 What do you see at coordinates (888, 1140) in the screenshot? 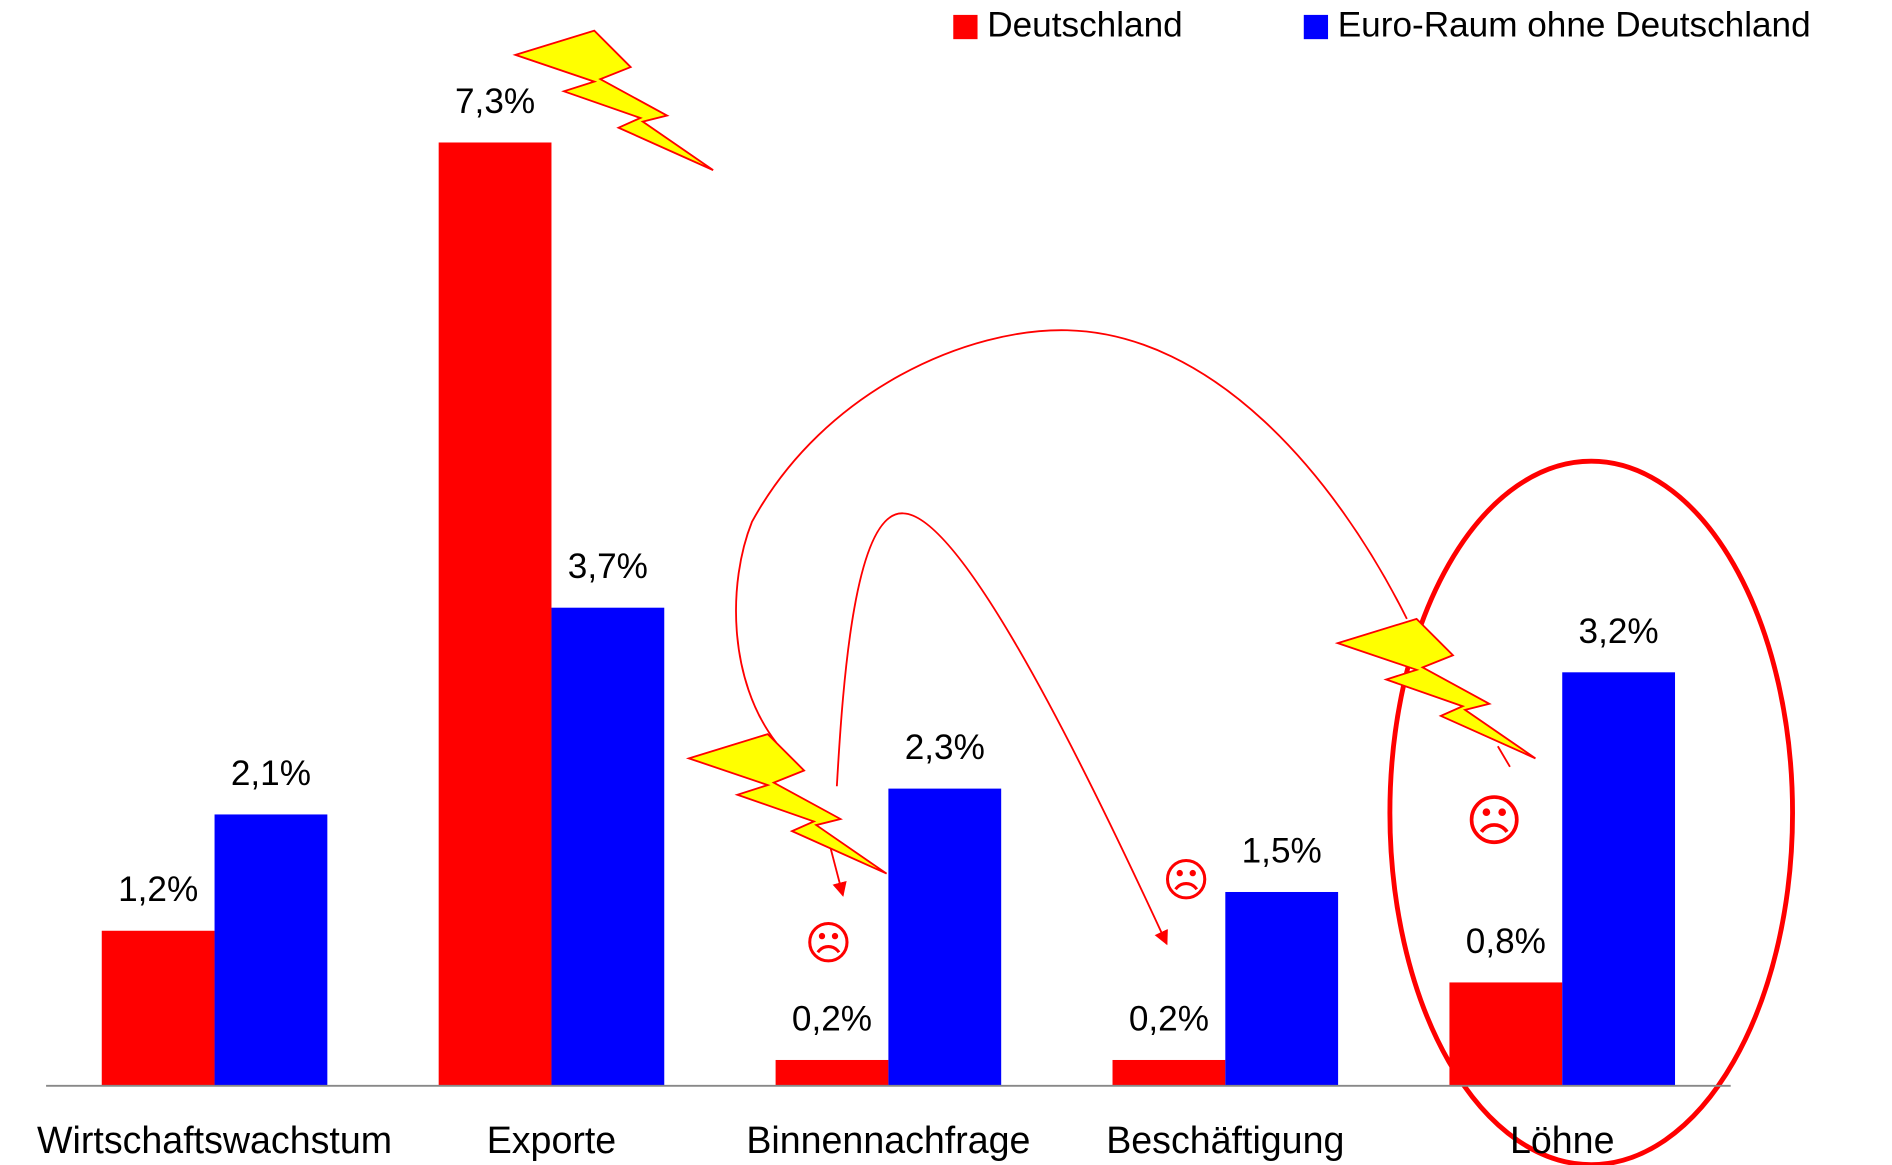
I see `x-tick-label: Binnennachfrage` at bounding box center [888, 1140].